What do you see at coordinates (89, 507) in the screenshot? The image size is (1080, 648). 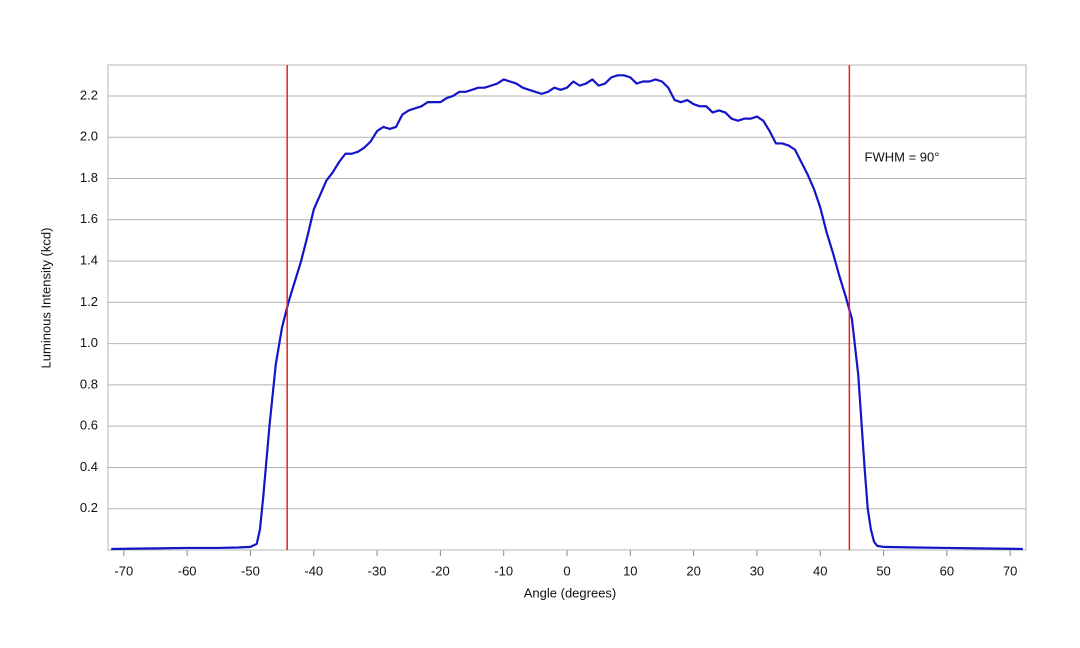 I see `y-tick-label: 0.2` at bounding box center [89, 507].